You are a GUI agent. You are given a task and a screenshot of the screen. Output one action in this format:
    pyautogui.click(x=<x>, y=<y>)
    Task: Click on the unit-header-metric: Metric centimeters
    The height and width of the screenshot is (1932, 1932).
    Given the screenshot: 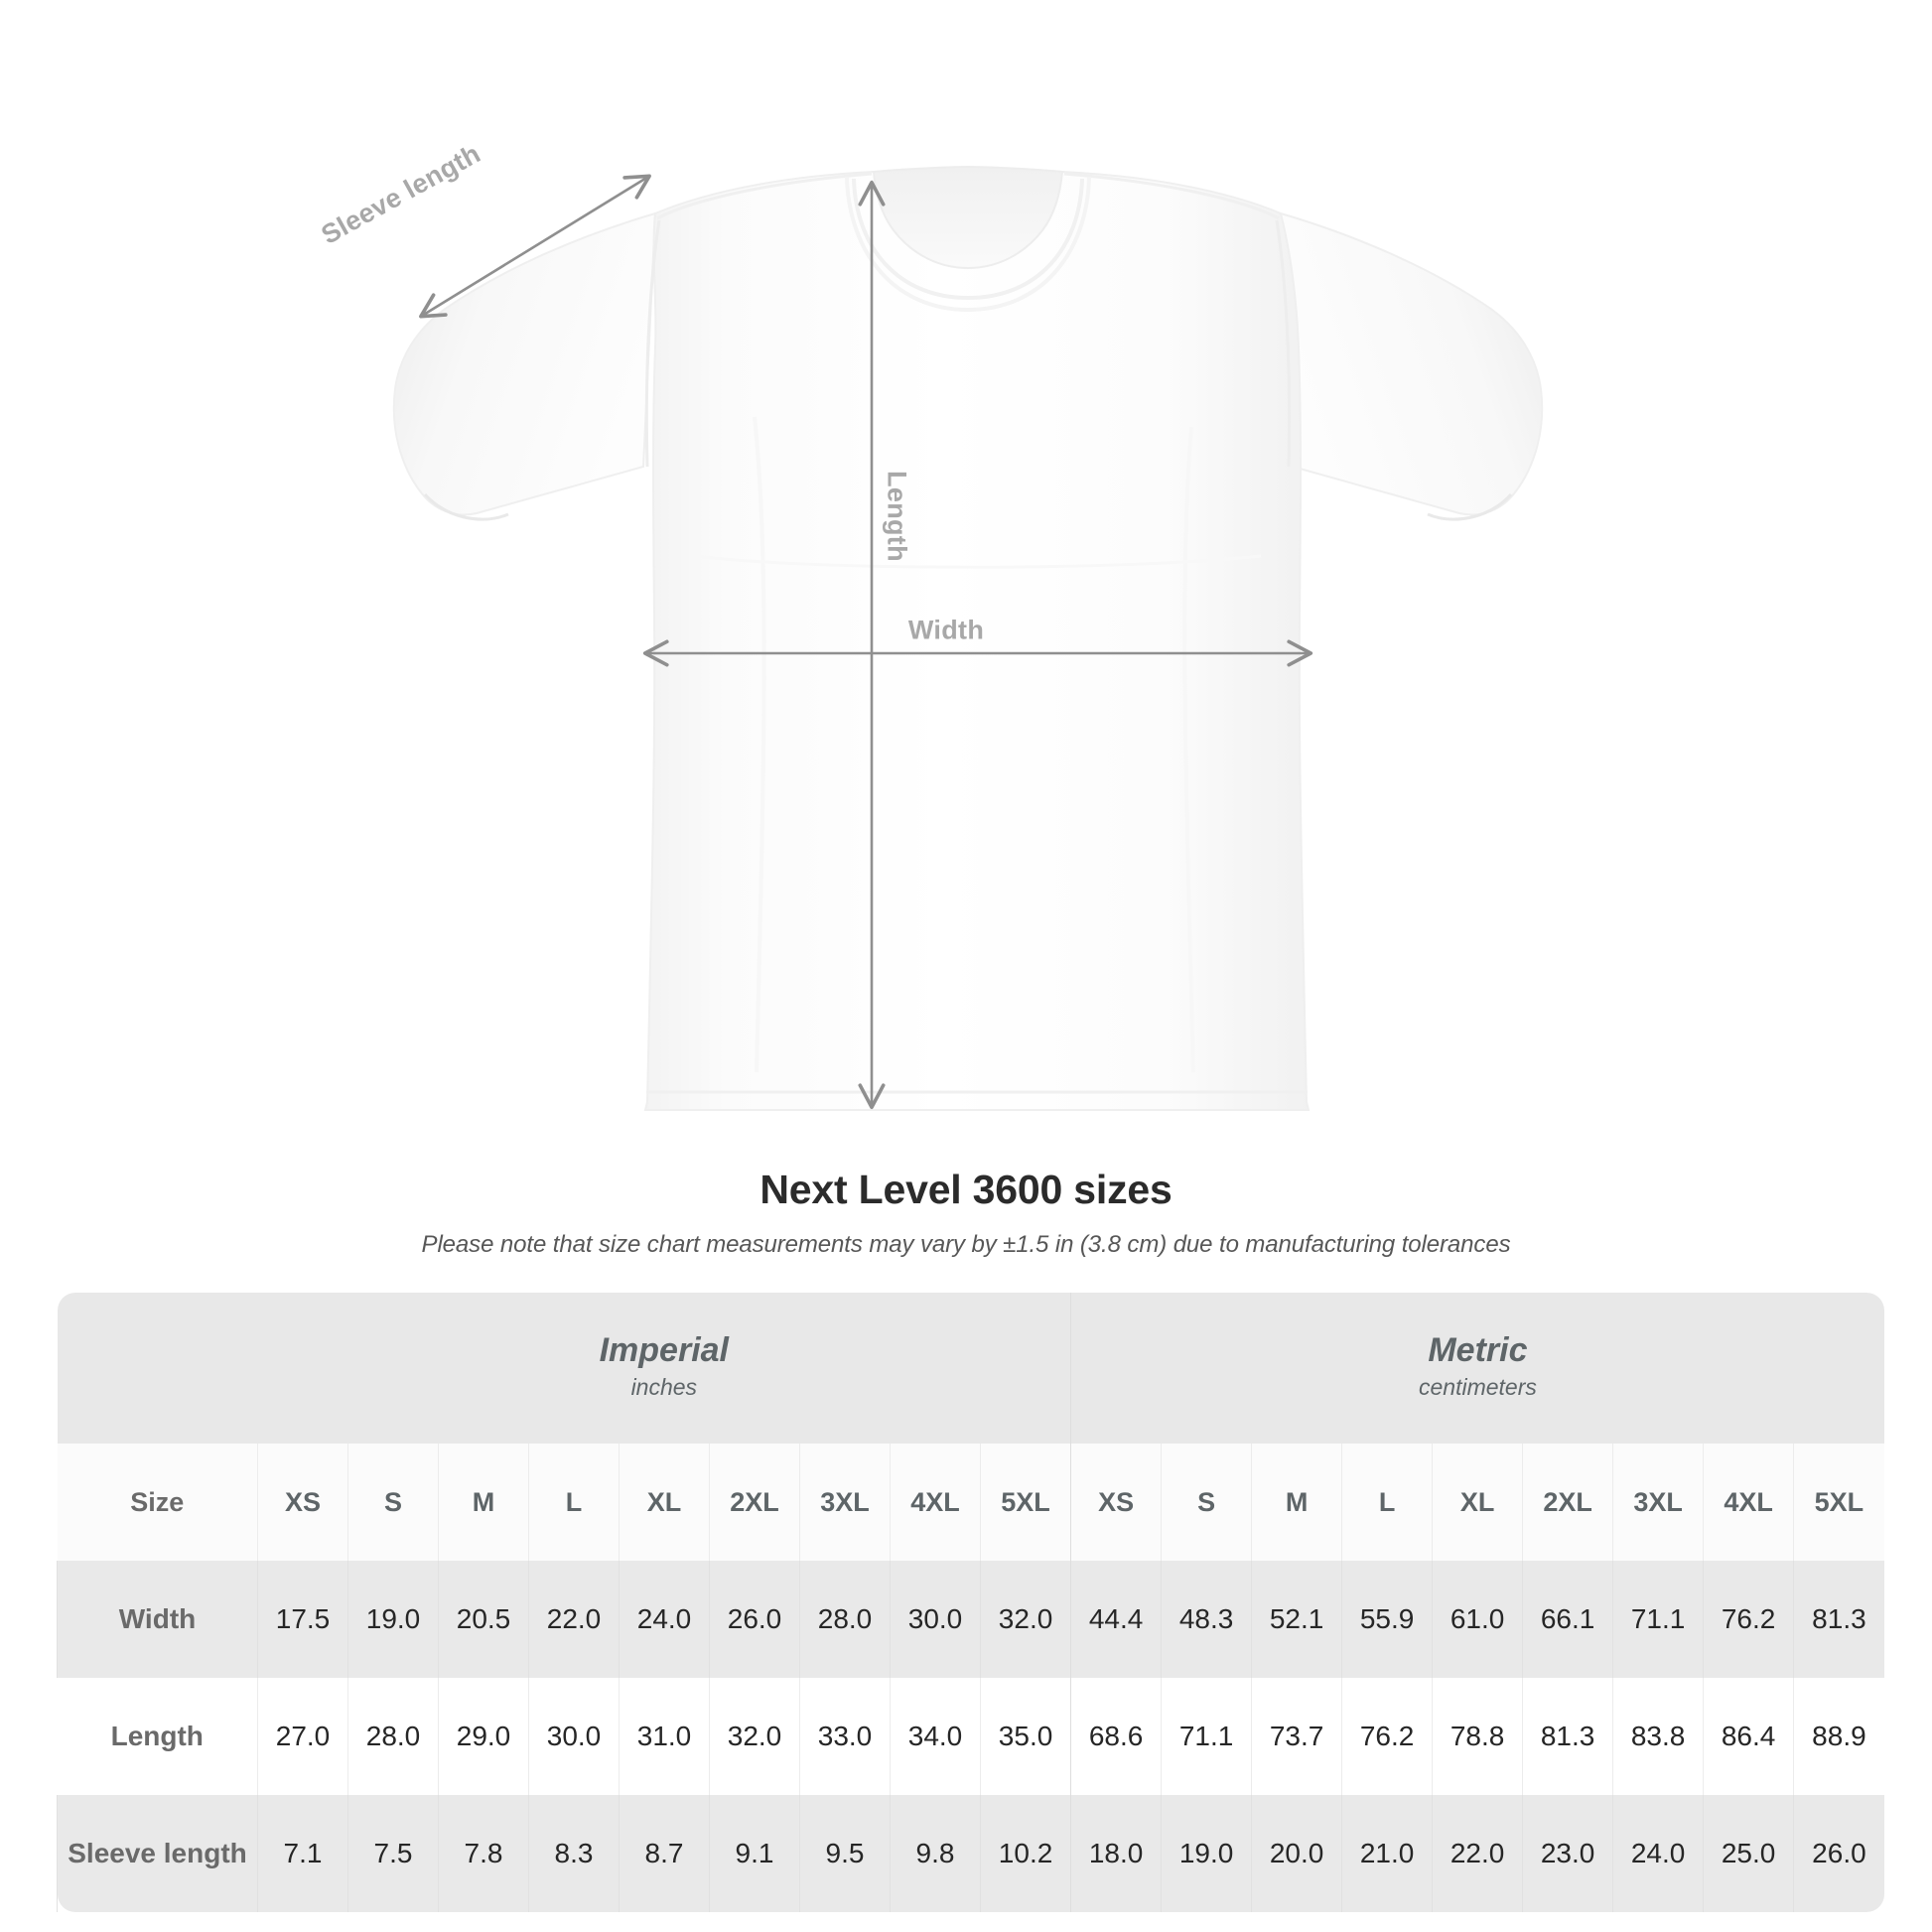 What is the action you would take?
    pyautogui.click(x=1477, y=1369)
    